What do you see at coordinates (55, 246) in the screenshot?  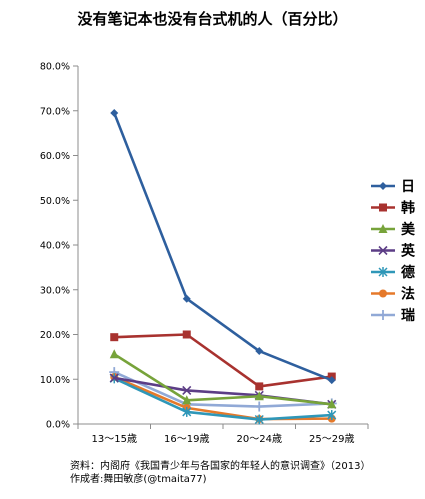 I see `y-tick-label: 40.0%` at bounding box center [55, 246].